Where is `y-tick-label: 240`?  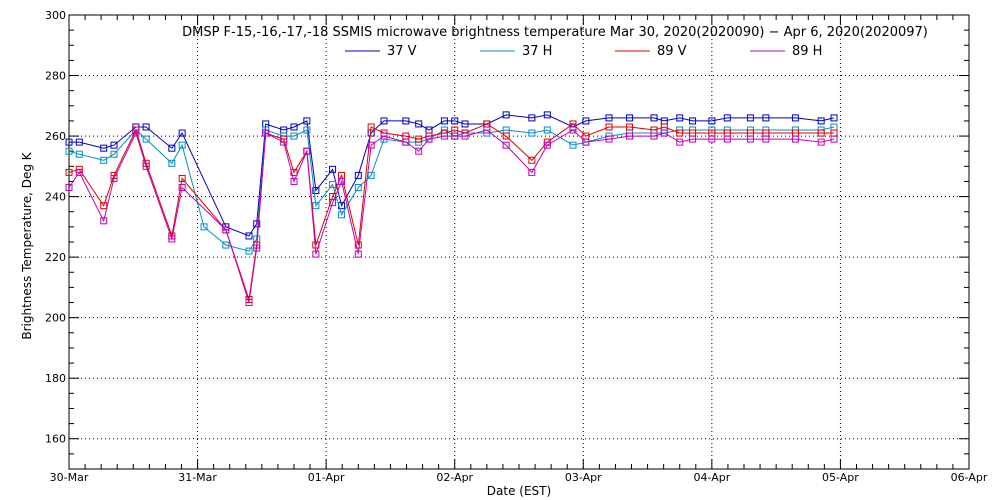
y-tick-label: 240 is located at coordinates (55, 197).